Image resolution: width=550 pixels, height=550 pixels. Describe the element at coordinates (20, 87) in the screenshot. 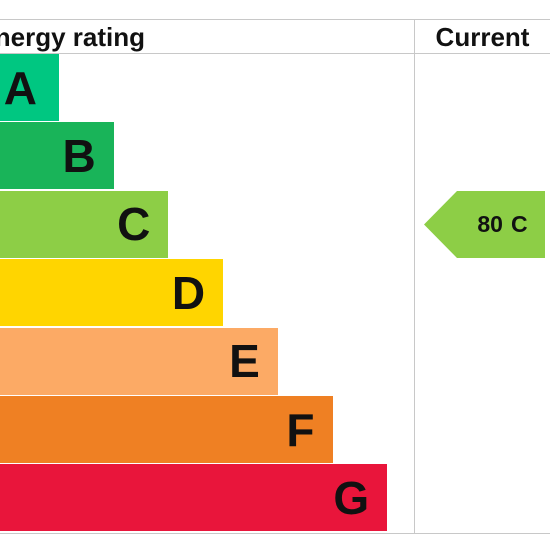

I see `band-letter-a: A` at that location.